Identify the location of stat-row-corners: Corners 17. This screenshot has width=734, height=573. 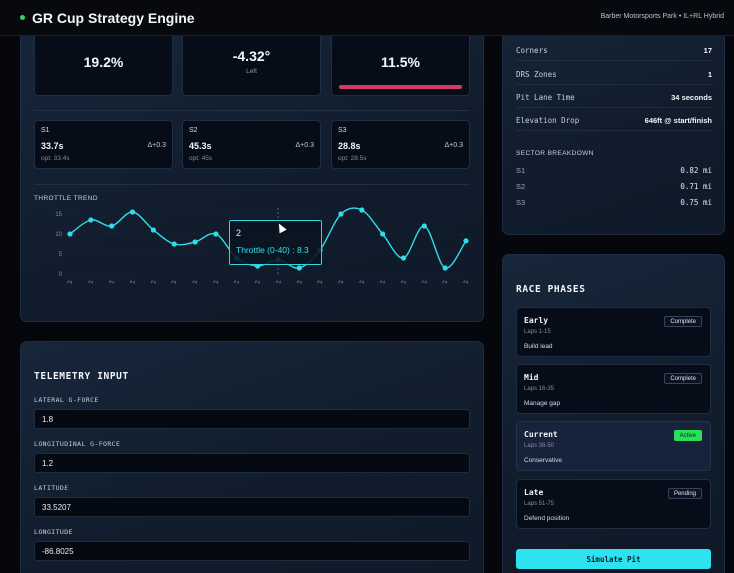
(614, 49).